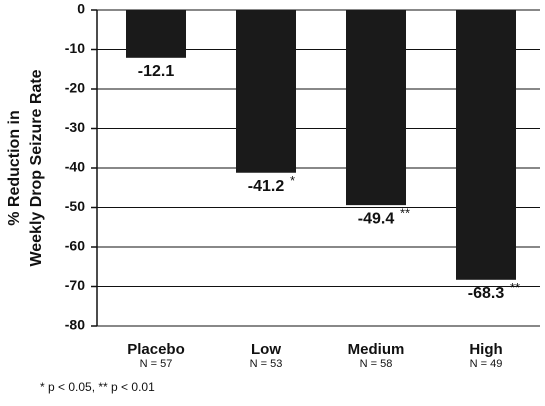 The width and height of the screenshot is (545, 406). What do you see at coordinates (36, 167) in the screenshot?
I see `y-axis-label: Weekly Drop Seizure Rate` at bounding box center [36, 167].